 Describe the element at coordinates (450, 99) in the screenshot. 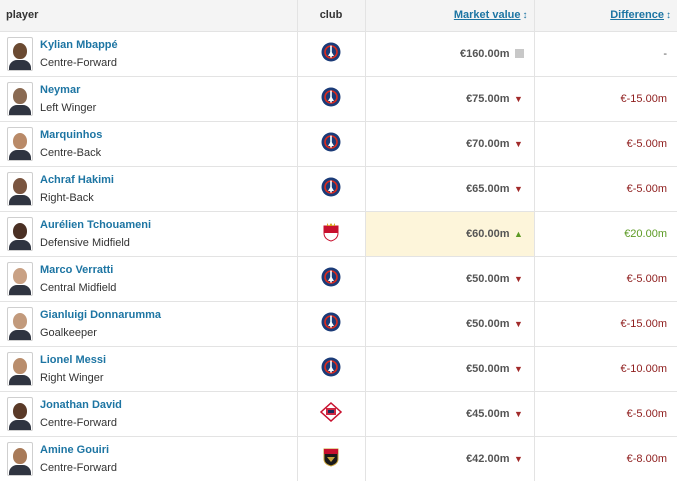

I see `market-value-cell: €75.00m ▼` at that location.